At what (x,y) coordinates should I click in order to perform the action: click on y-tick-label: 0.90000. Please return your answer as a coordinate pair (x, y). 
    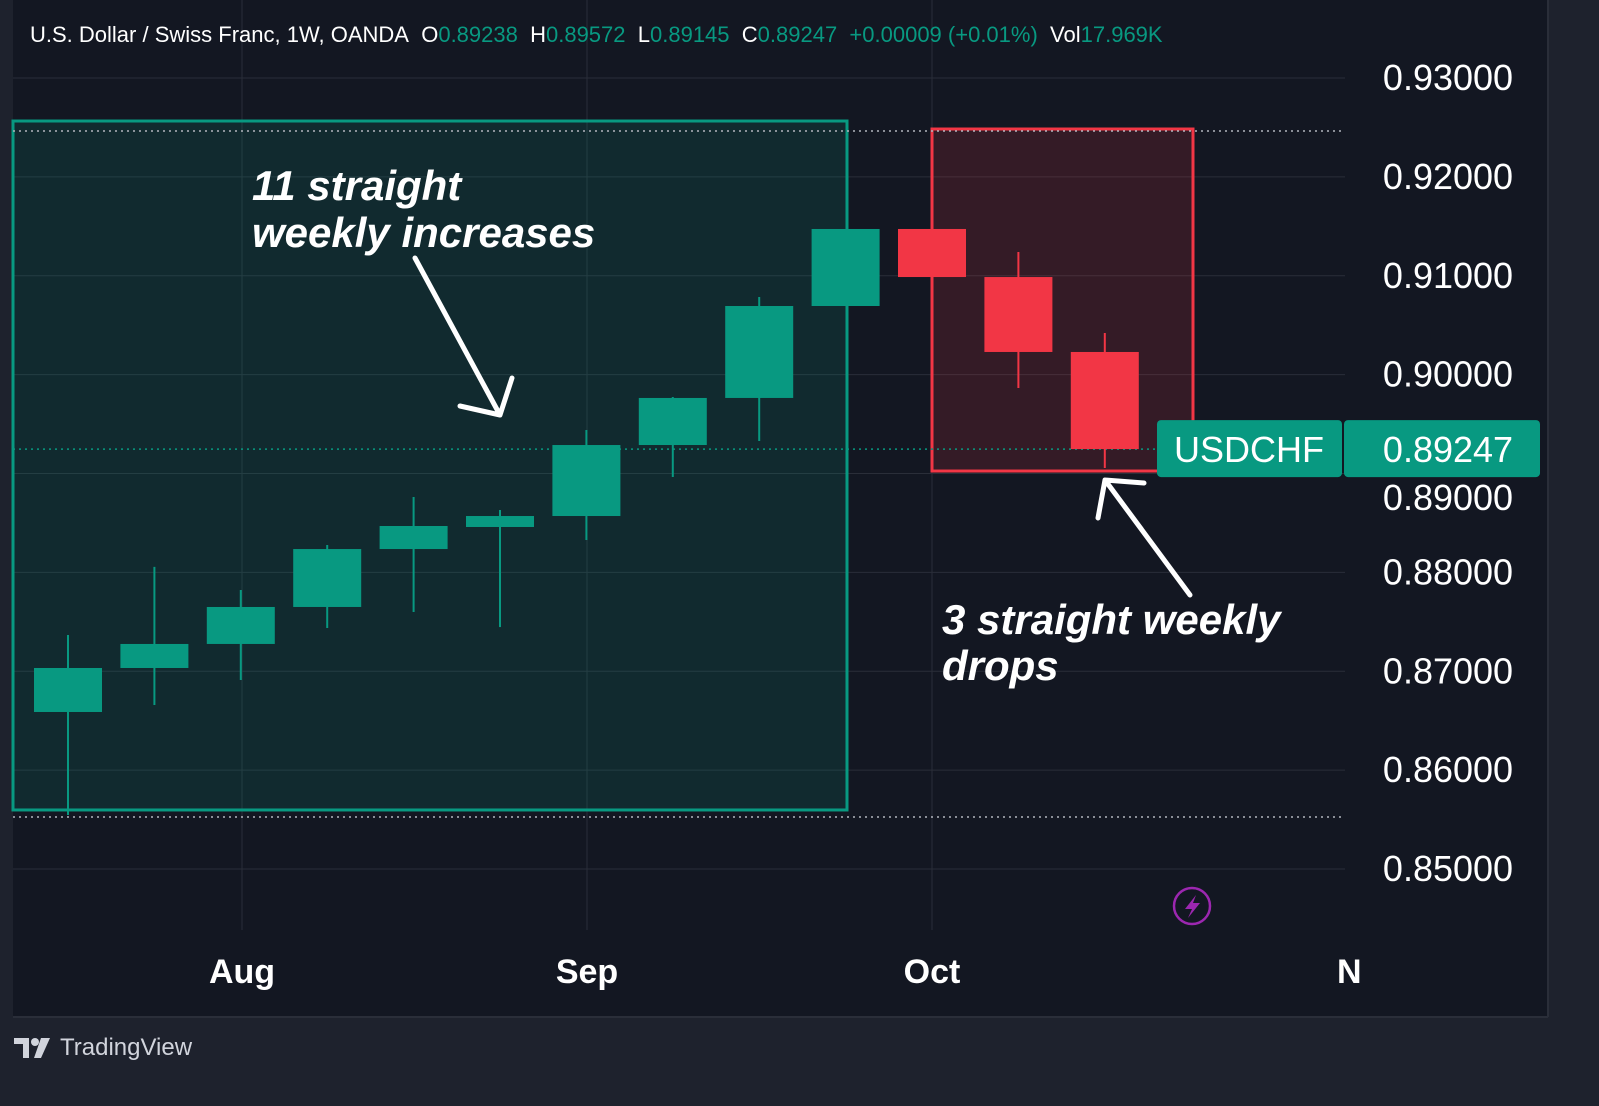
    Looking at the image, I should click on (1448, 374).